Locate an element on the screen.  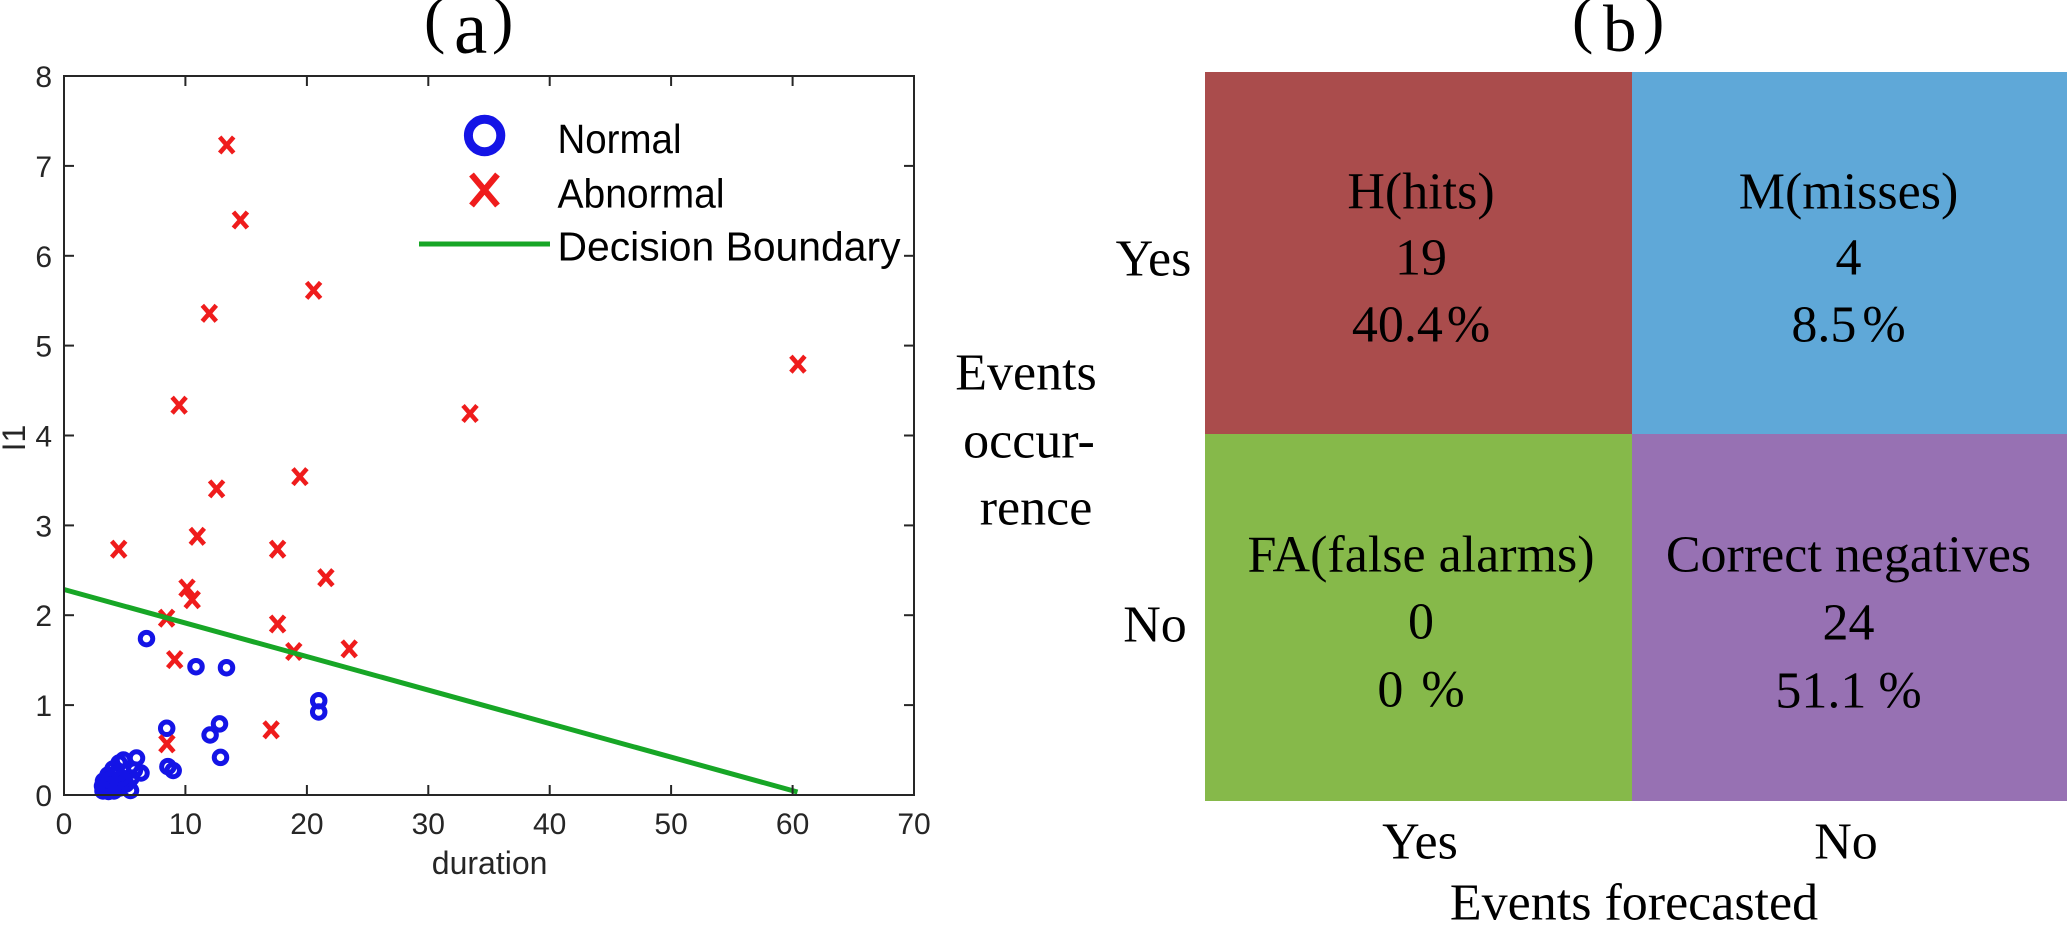
svg-text: 5 is located at coordinates (43, 347).